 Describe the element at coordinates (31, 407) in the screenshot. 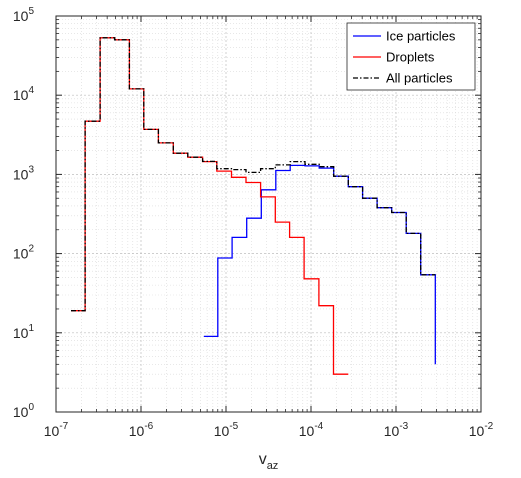

I see `y-tick-exponent: 0` at that location.